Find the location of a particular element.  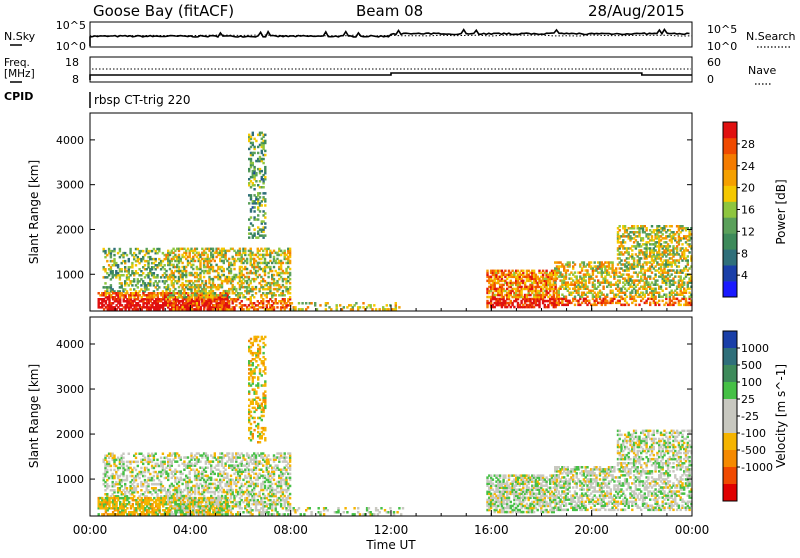

power-colorbar-label: Power [dB] is located at coordinates (781, 211).